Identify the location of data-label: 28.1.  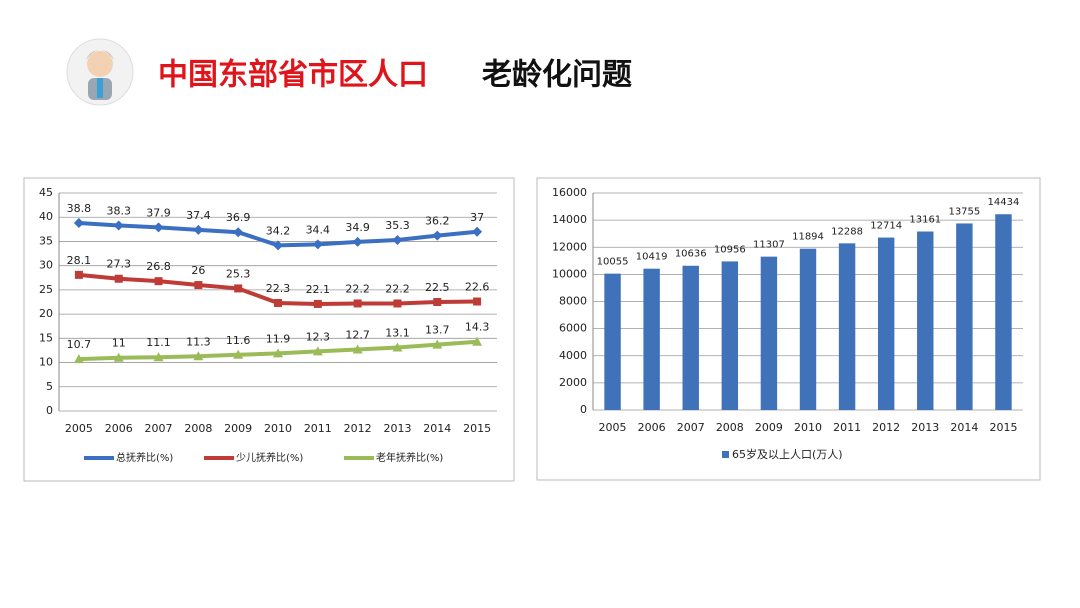
(79, 260).